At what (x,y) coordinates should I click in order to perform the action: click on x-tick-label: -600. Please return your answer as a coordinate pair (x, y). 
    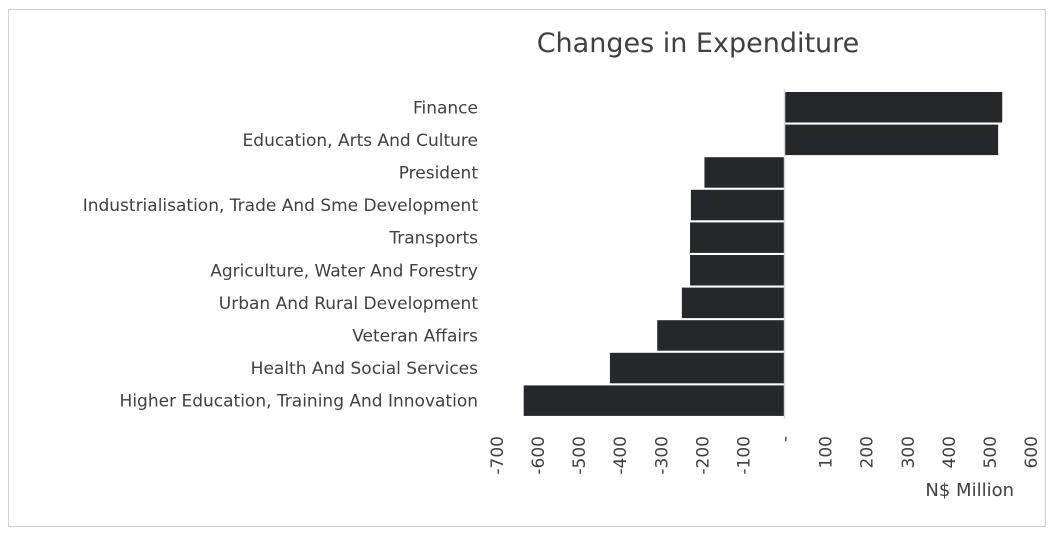
    Looking at the image, I should click on (539, 455).